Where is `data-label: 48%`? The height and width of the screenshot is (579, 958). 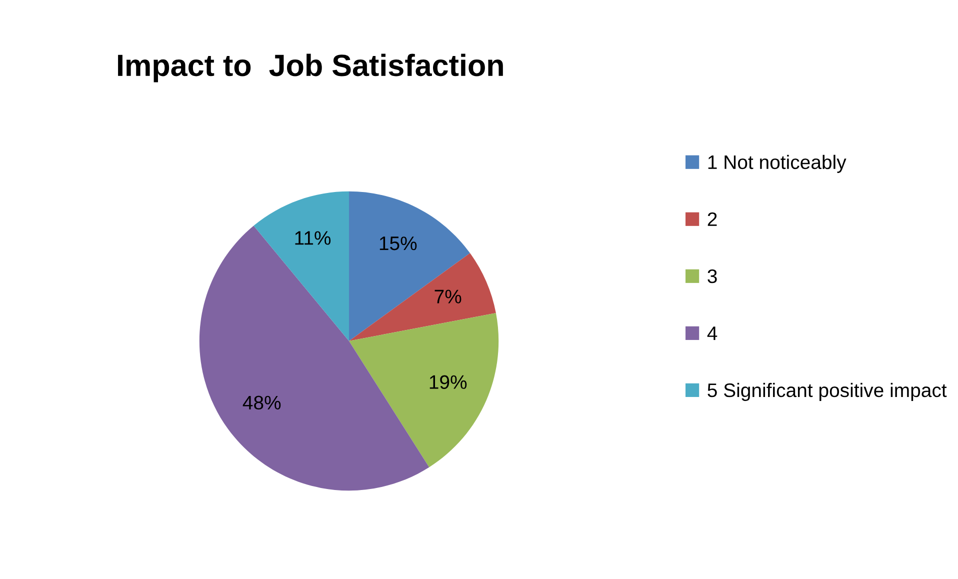
data-label: 48% is located at coordinates (261, 403).